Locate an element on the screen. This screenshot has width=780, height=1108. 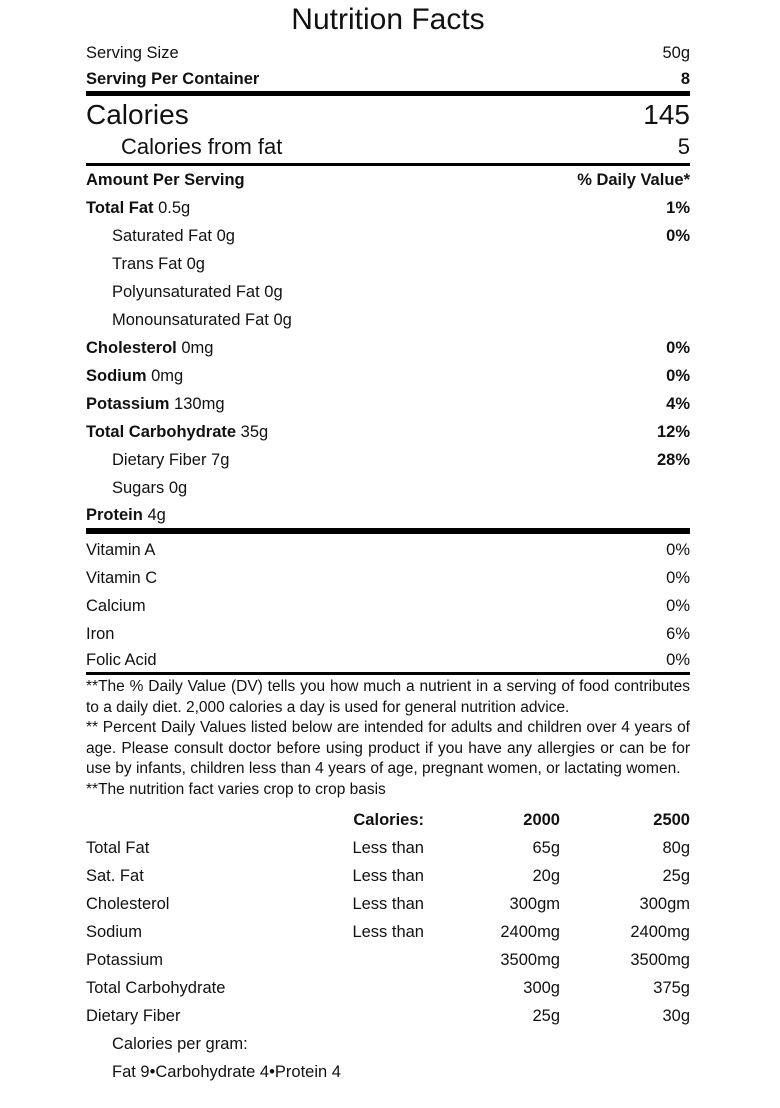
nutrient-dv: 1% is located at coordinates (678, 207).